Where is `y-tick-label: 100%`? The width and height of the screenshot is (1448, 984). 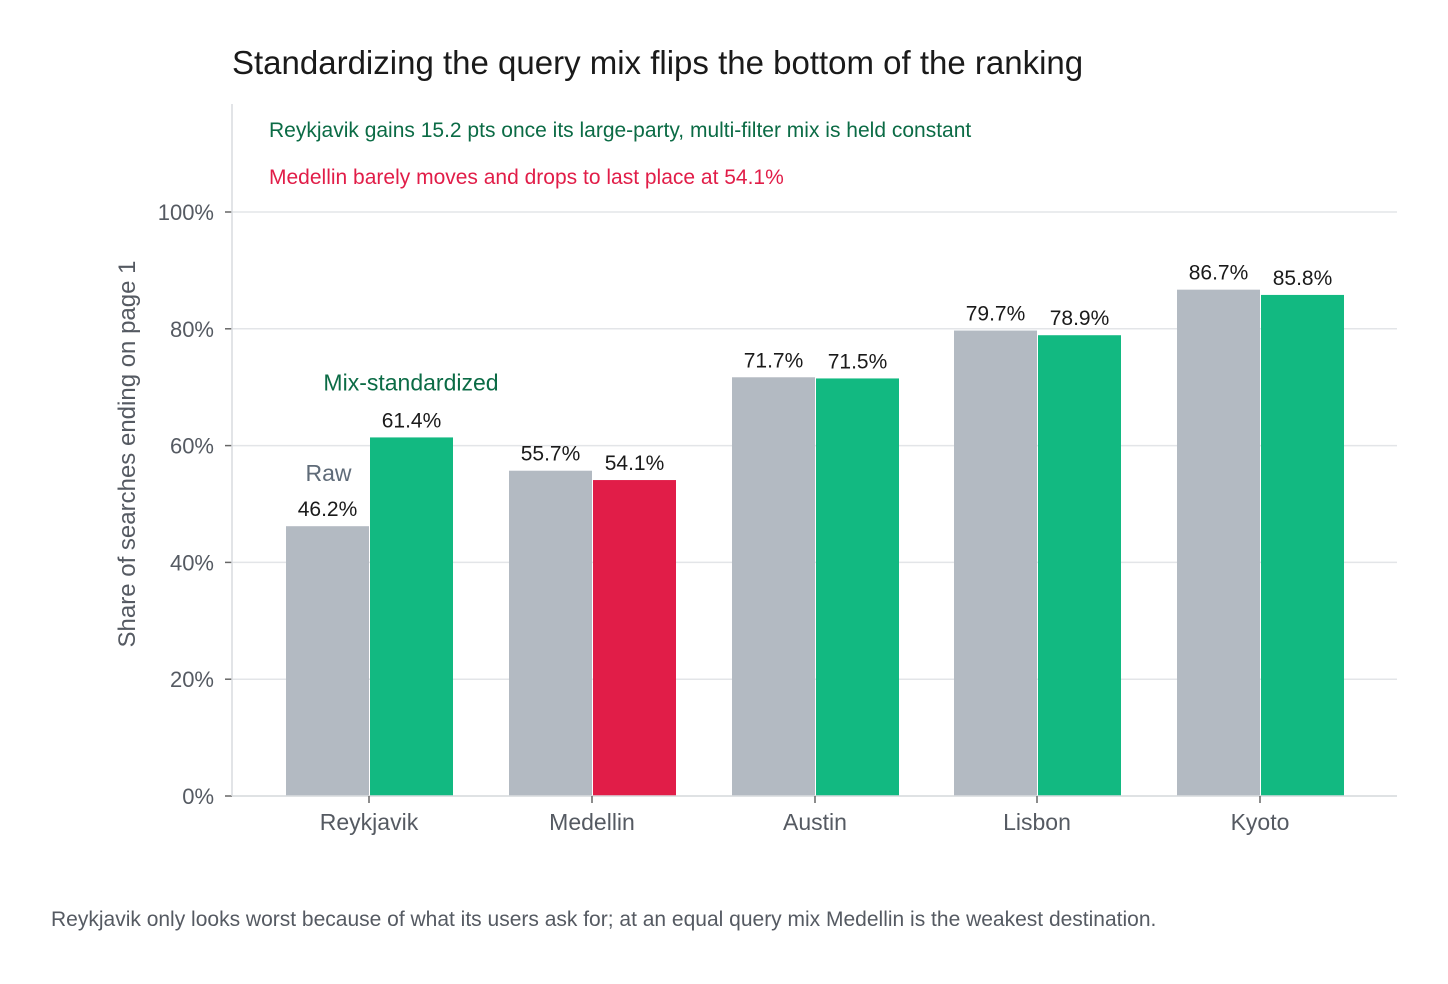 y-tick-label: 100% is located at coordinates (186, 212).